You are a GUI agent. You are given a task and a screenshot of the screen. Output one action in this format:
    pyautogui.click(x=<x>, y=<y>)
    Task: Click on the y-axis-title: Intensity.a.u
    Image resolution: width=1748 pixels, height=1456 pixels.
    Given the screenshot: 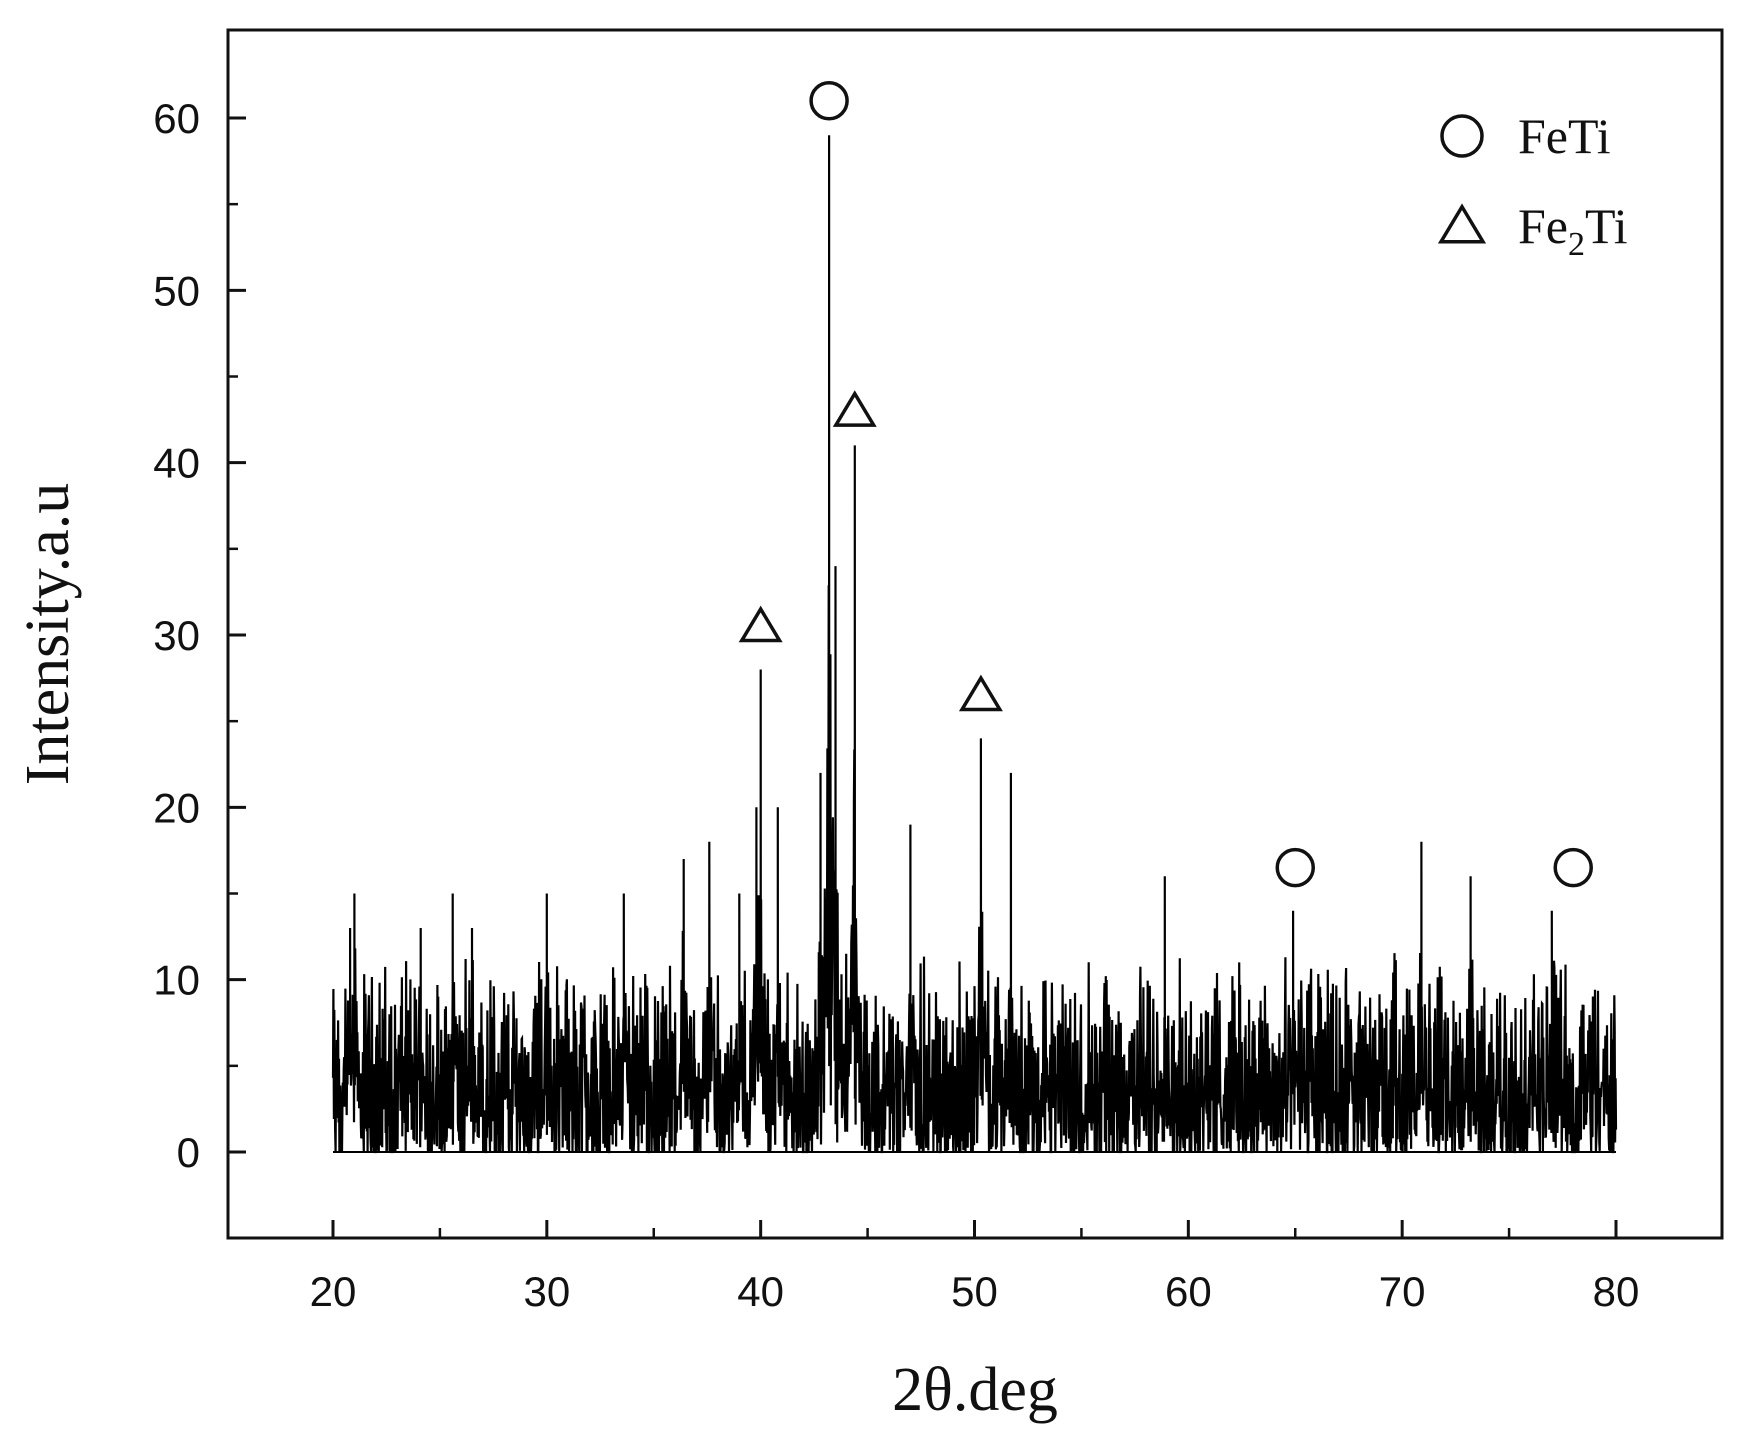 What is the action you would take?
    pyautogui.click(x=48, y=634)
    